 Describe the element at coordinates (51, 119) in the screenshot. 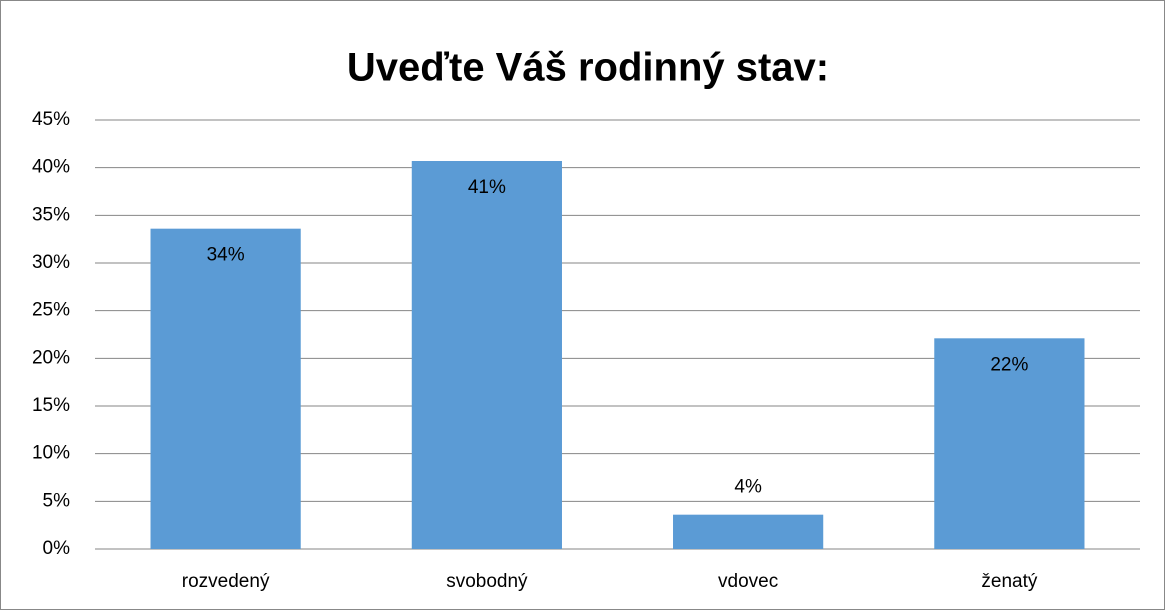

I see `y-tick-label: 45%` at that location.